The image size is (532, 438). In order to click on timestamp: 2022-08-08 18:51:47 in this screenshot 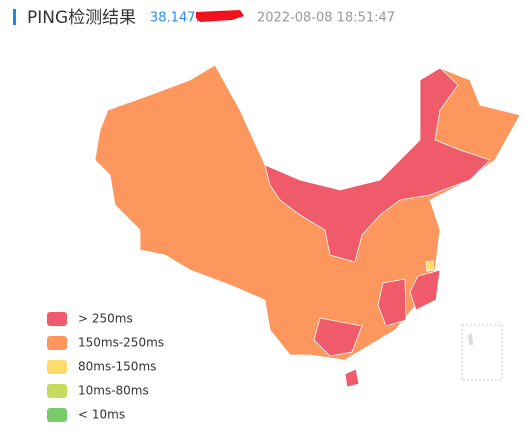, I will do `click(326, 18)`.